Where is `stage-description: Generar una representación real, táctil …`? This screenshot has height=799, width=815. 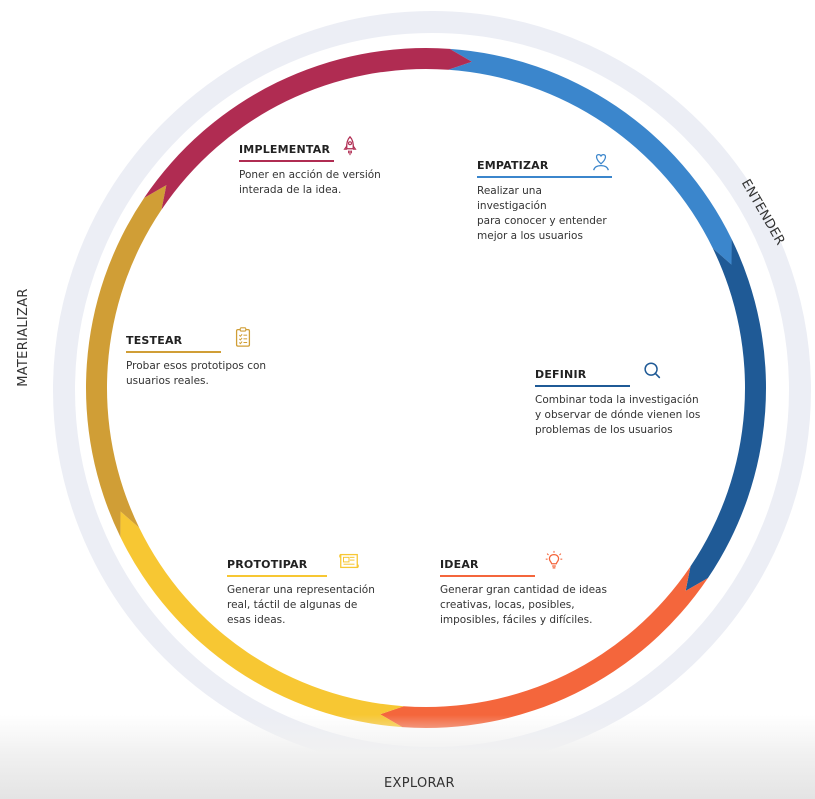
stage-description: Generar una representación real, táctil … is located at coordinates (301, 604).